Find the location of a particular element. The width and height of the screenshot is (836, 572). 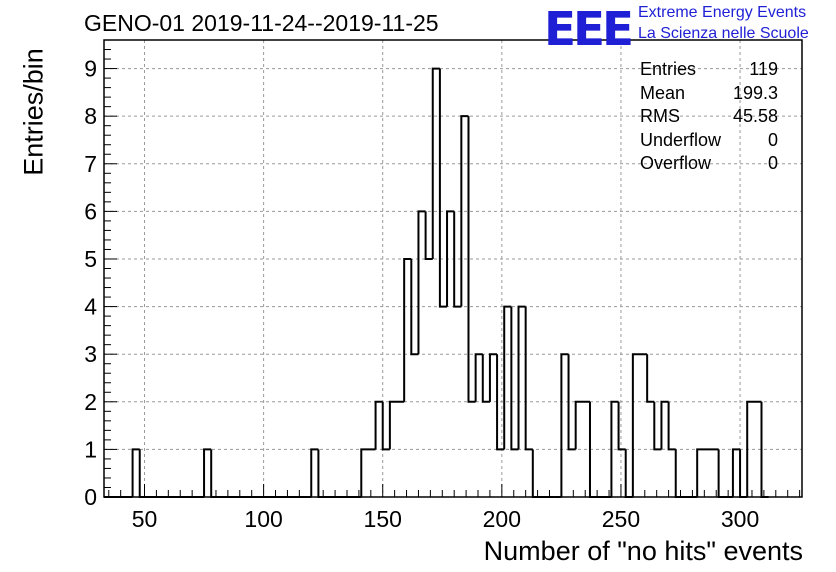

stat-value: 45.58 is located at coordinates (755, 116).